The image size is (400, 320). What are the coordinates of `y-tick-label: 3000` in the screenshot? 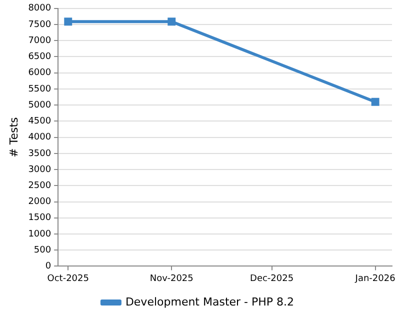 It's located at (40, 169).